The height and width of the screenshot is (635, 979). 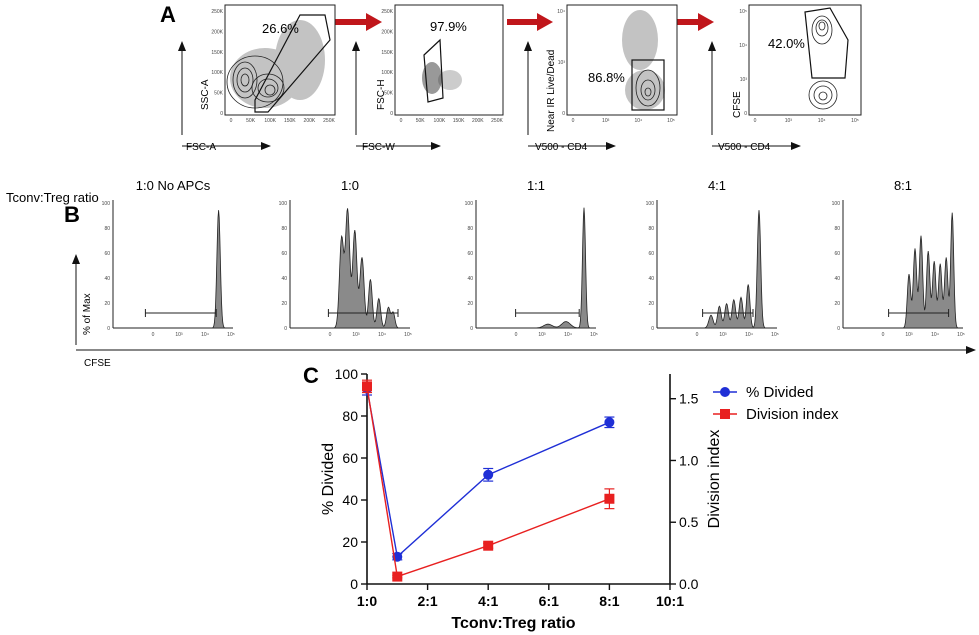 I want to click on gate-arrow-3-head, so click(x=706, y=22).